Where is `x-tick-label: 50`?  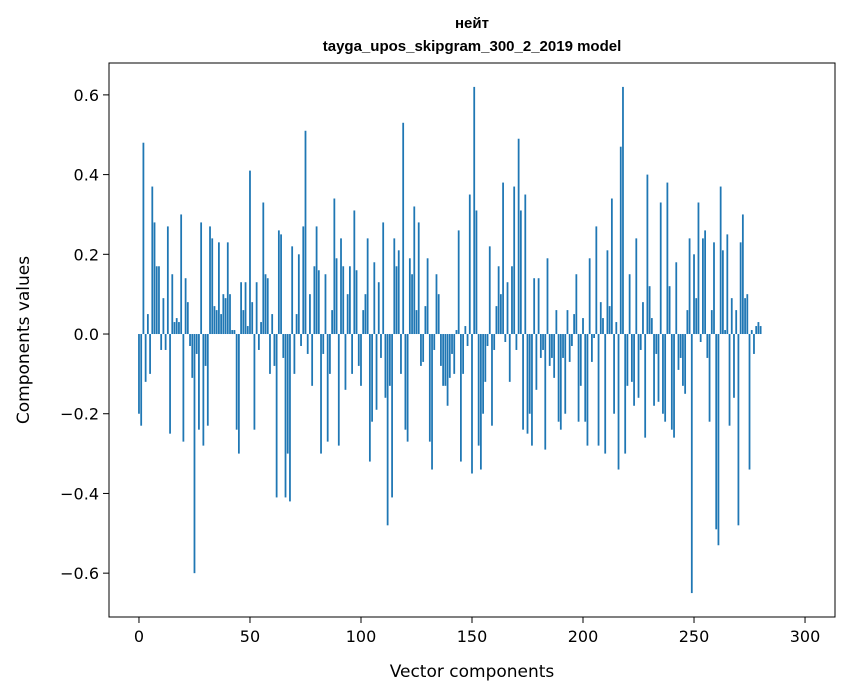
x-tick-label: 50 is located at coordinates (250, 636).